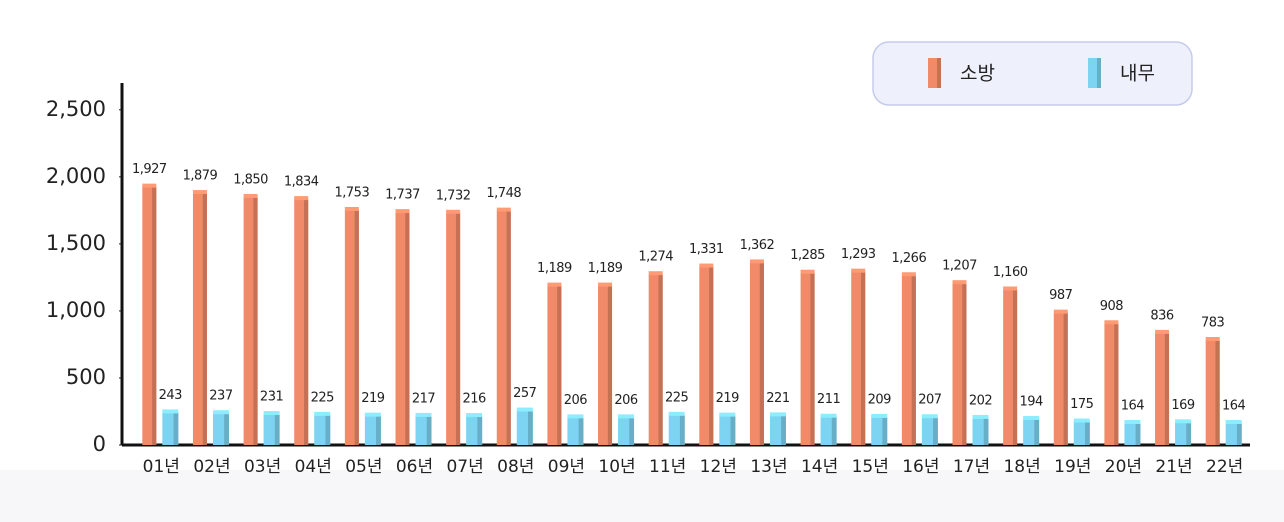 The height and width of the screenshot is (522, 1284). Describe the element at coordinates (920, 467) in the screenshot. I see `x-tick-label: 16년` at that location.